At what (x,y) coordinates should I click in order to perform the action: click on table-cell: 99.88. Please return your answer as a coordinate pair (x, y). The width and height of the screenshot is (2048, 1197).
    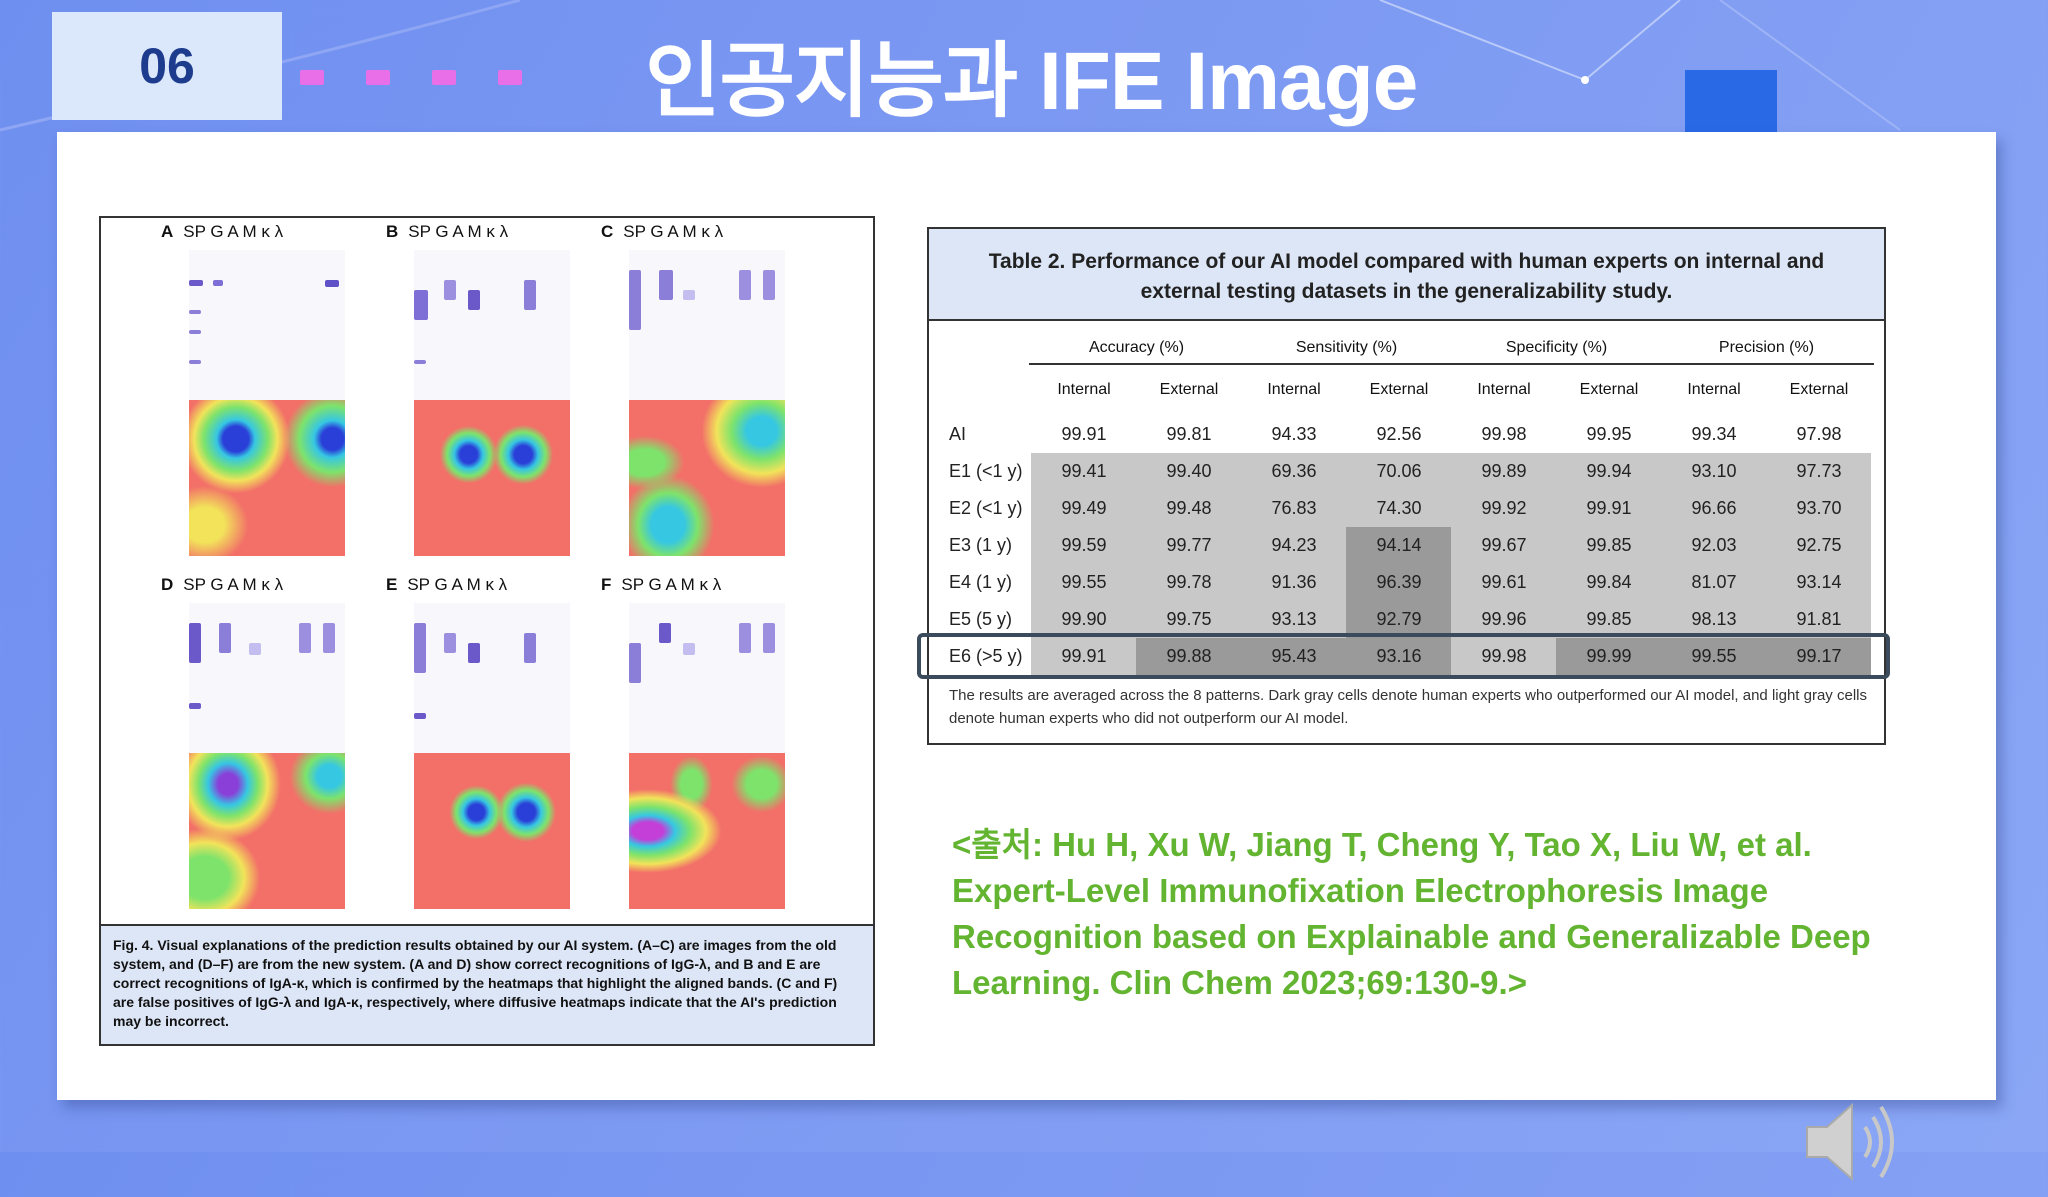
    Looking at the image, I should click on (1189, 656).